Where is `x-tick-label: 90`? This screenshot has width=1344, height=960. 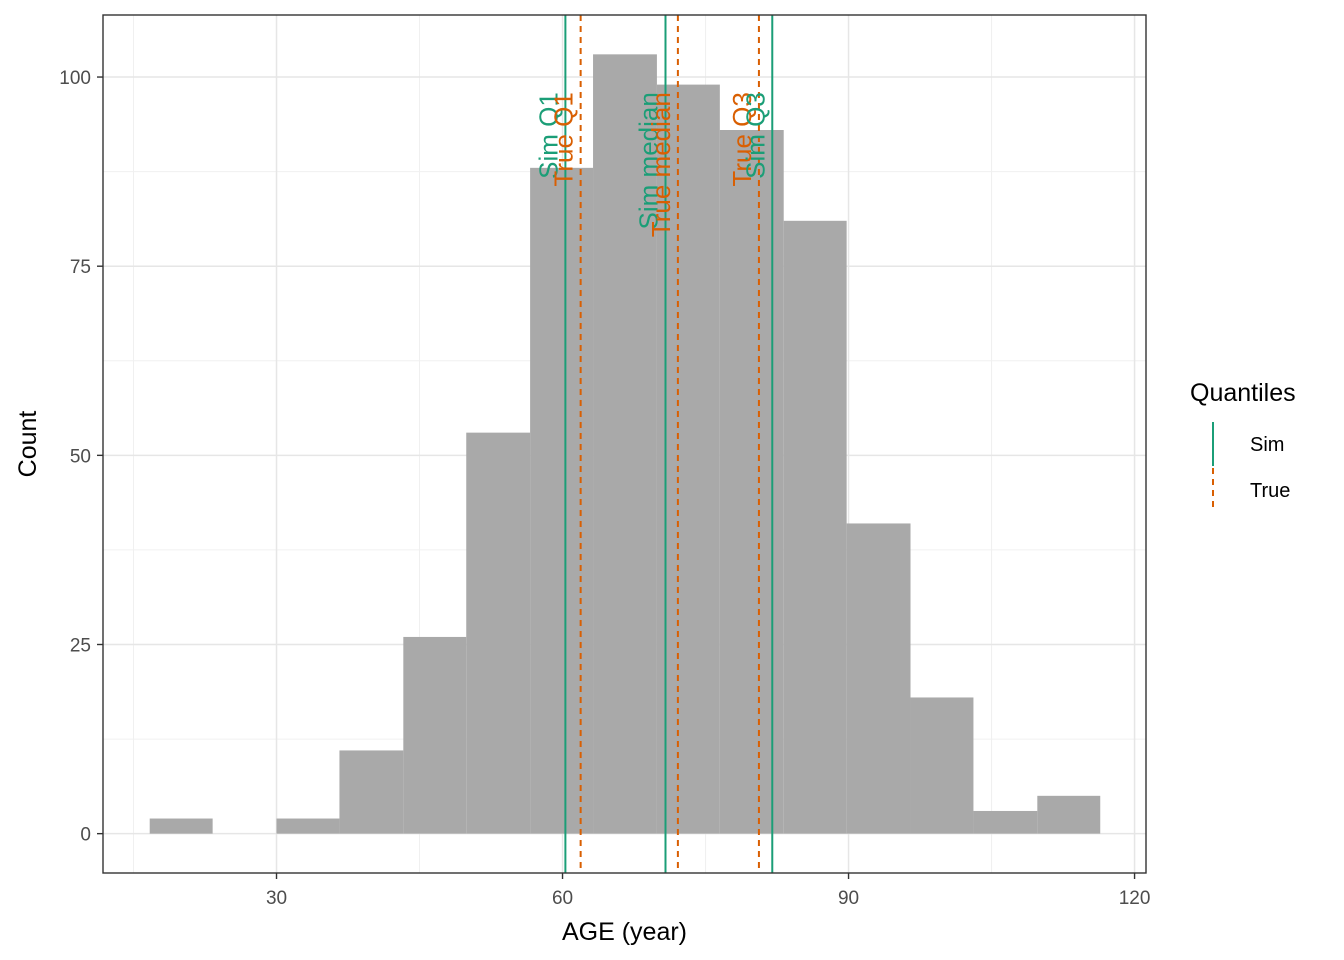 x-tick-label: 90 is located at coordinates (848, 898).